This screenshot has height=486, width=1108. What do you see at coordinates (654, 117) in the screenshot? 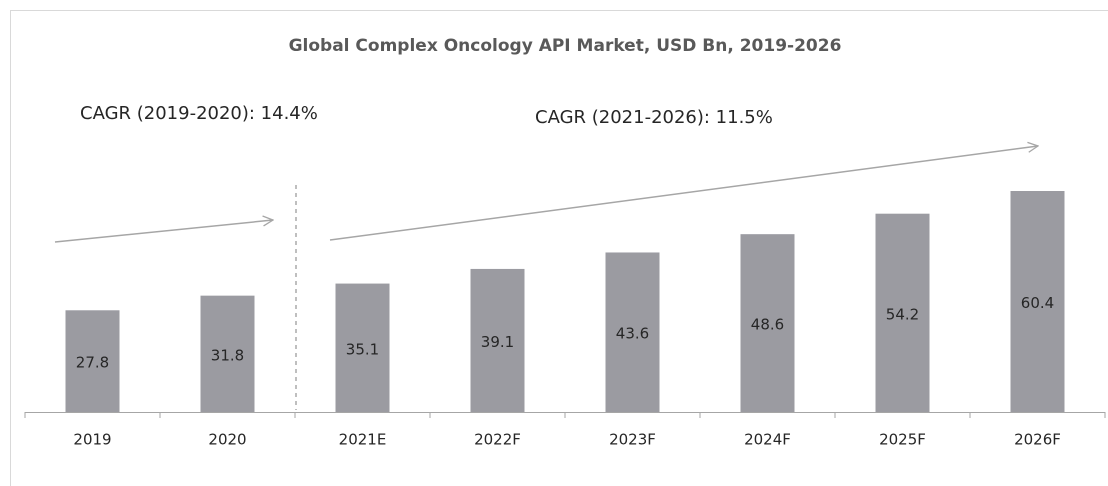
I see `annotation: CAGR (2021-2026): 11.5%` at bounding box center [654, 117].